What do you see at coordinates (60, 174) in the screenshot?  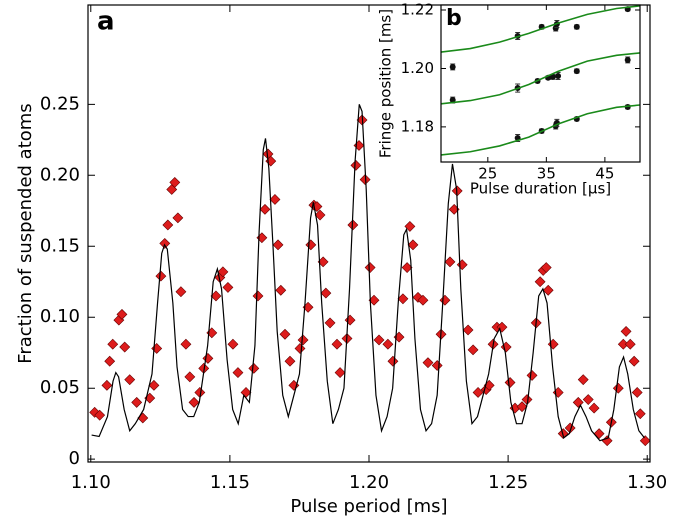 I see `y-tick-label: 0.20` at bounding box center [60, 174].